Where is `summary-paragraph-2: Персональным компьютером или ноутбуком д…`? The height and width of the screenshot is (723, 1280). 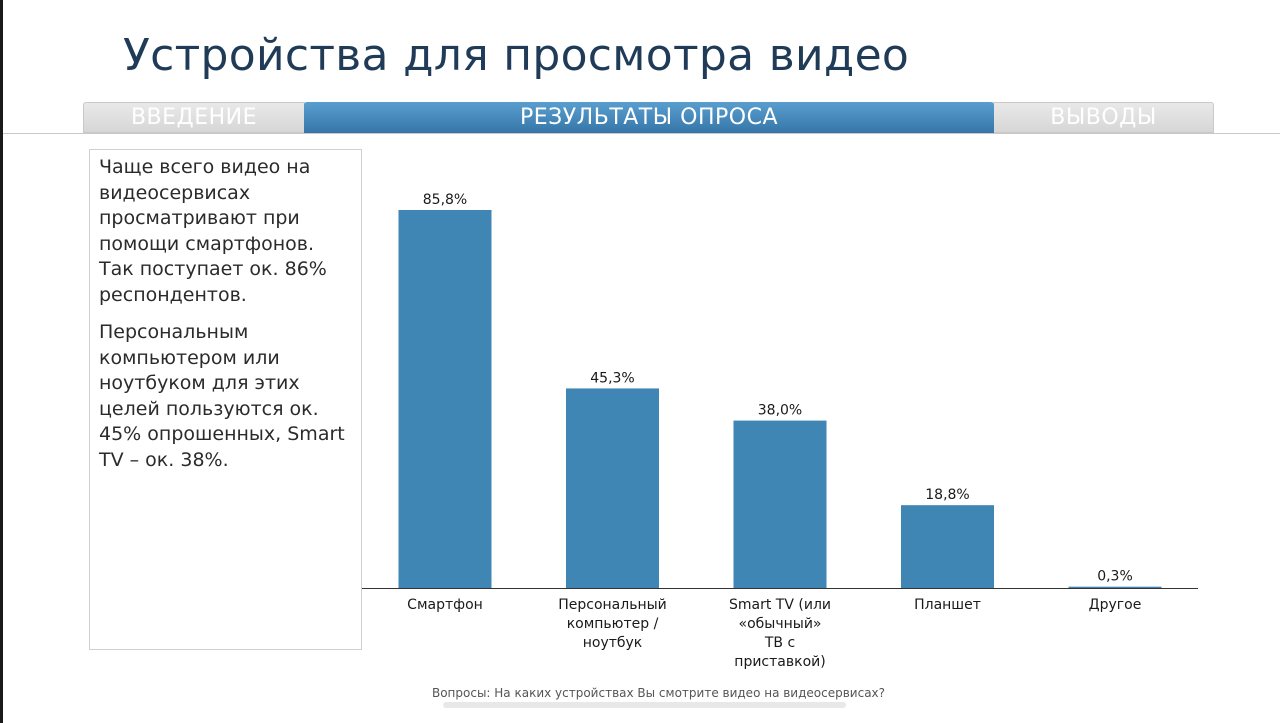 summary-paragraph-2: Персональным компьютером или ноутбуком д… is located at coordinates (222, 396).